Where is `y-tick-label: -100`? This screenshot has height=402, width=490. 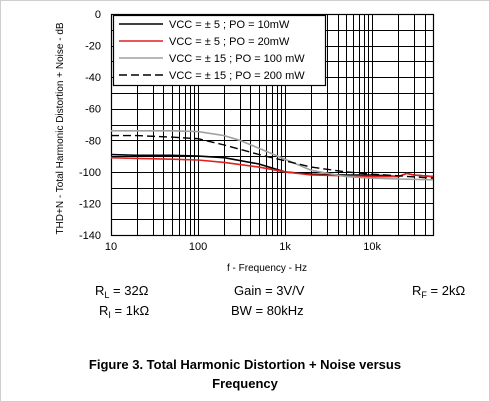
y-tick-label: -100 is located at coordinates (90, 173).